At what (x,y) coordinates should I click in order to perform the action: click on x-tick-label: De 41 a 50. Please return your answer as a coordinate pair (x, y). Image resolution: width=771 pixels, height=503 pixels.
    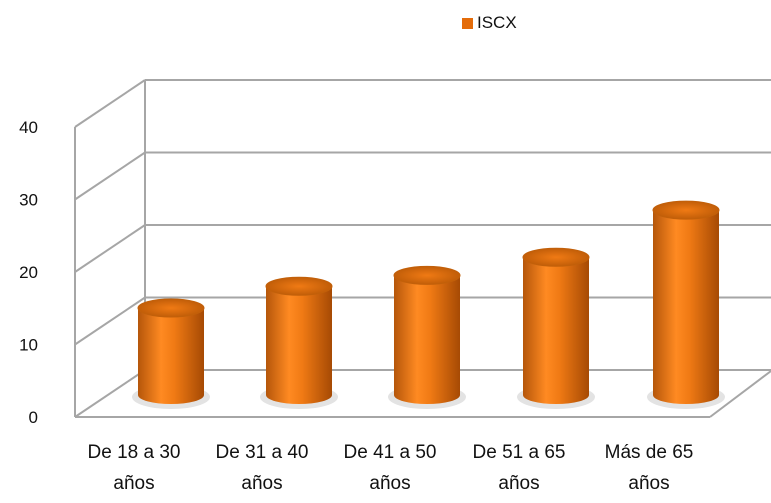
    Looking at the image, I should click on (390, 452).